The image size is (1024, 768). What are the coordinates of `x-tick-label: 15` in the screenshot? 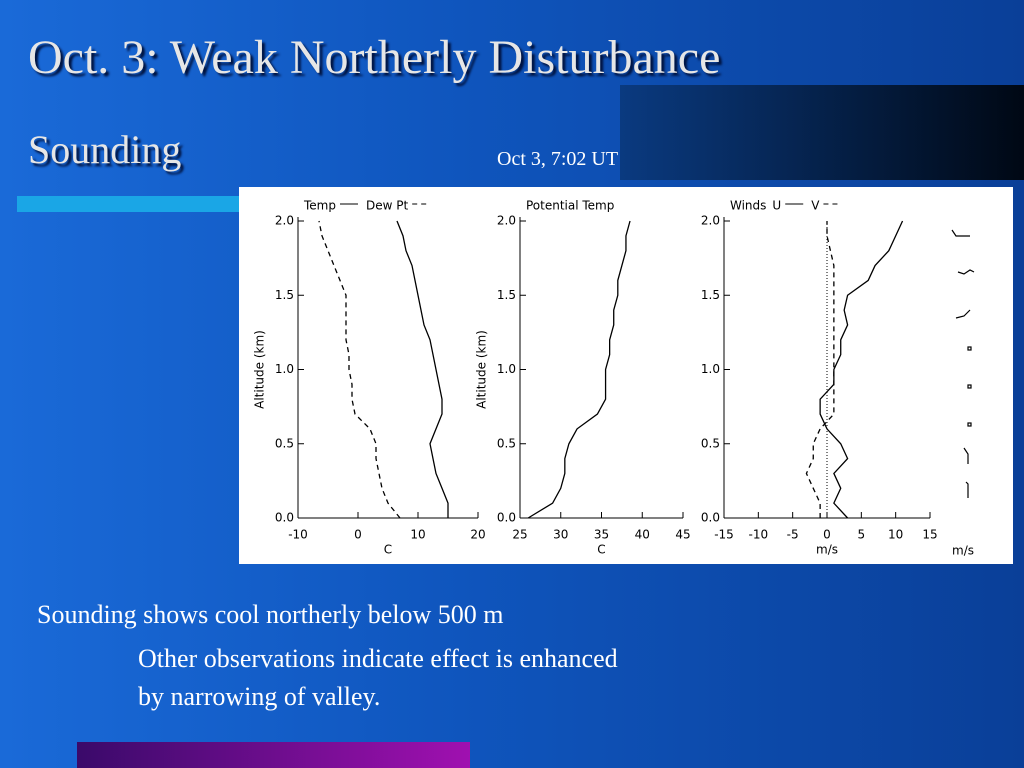 It's located at (929, 535).